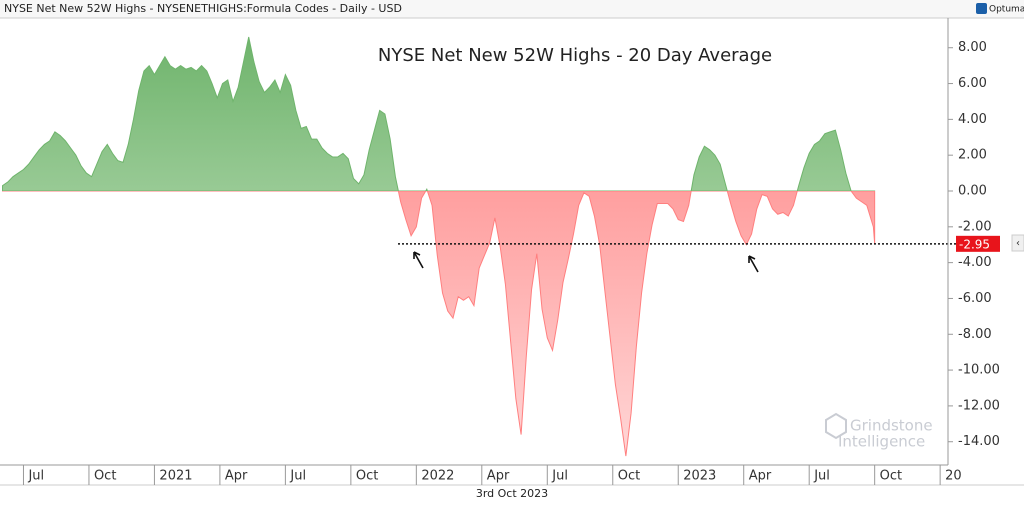 The height and width of the screenshot is (506, 1024). Describe the element at coordinates (972, 190) in the screenshot. I see `y-tick-label: 0.00` at that location.